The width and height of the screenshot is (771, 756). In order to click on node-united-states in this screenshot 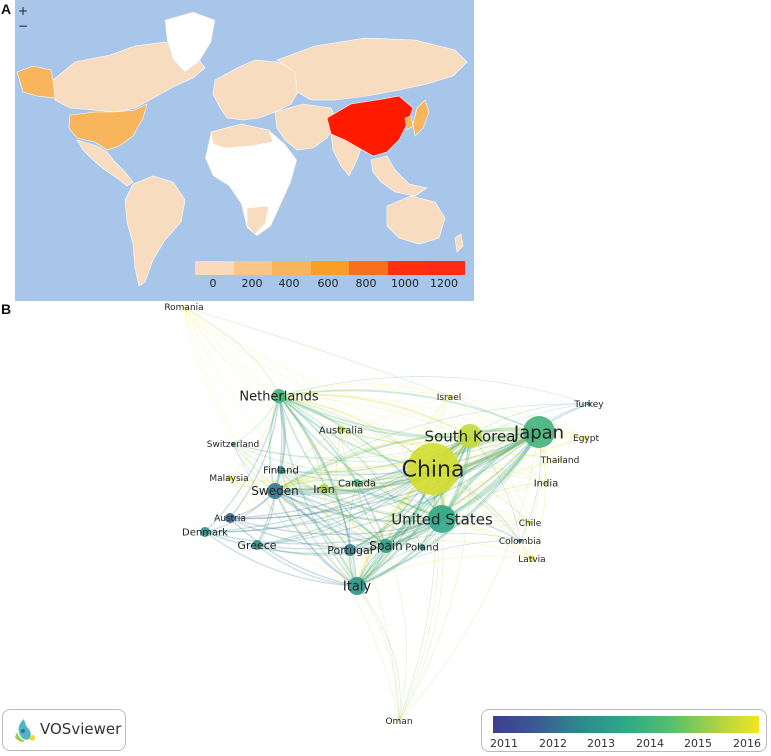, I will do `click(442, 519)`.